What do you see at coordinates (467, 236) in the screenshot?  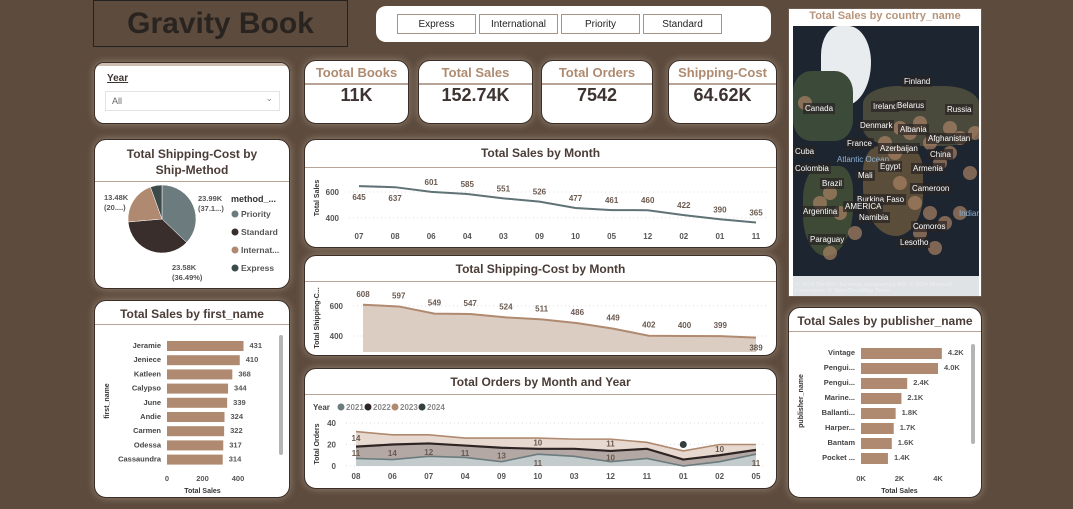 I see `x-tick-label: 04` at bounding box center [467, 236].